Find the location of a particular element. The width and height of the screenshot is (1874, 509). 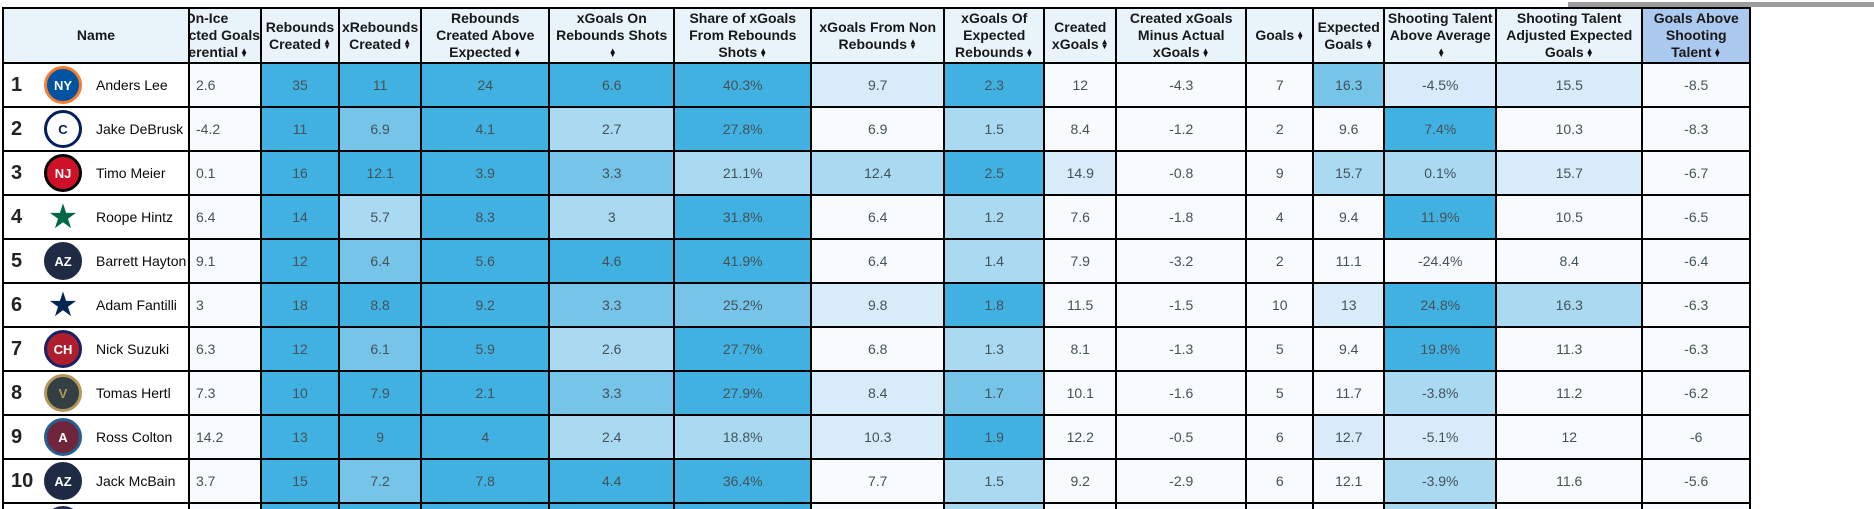

cell-expected_goals: 13 is located at coordinates (1349, 305).